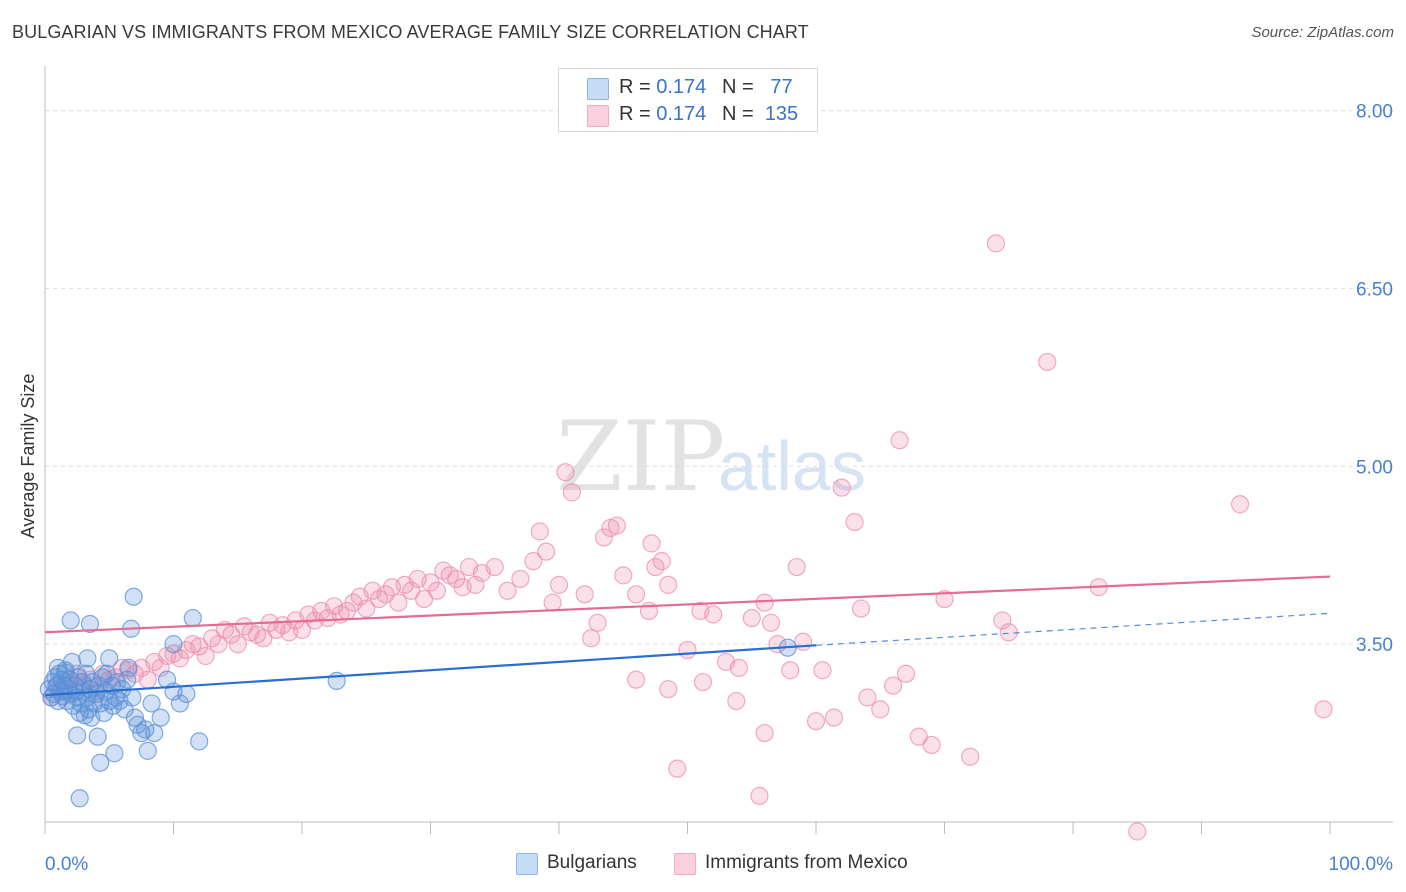 The height and width of the screenshot is (892, 1406). What do you see at coordinates (430, 670) in the screenshot?
I see `bulgarian-trend-line` at bounding box center [430, 670].